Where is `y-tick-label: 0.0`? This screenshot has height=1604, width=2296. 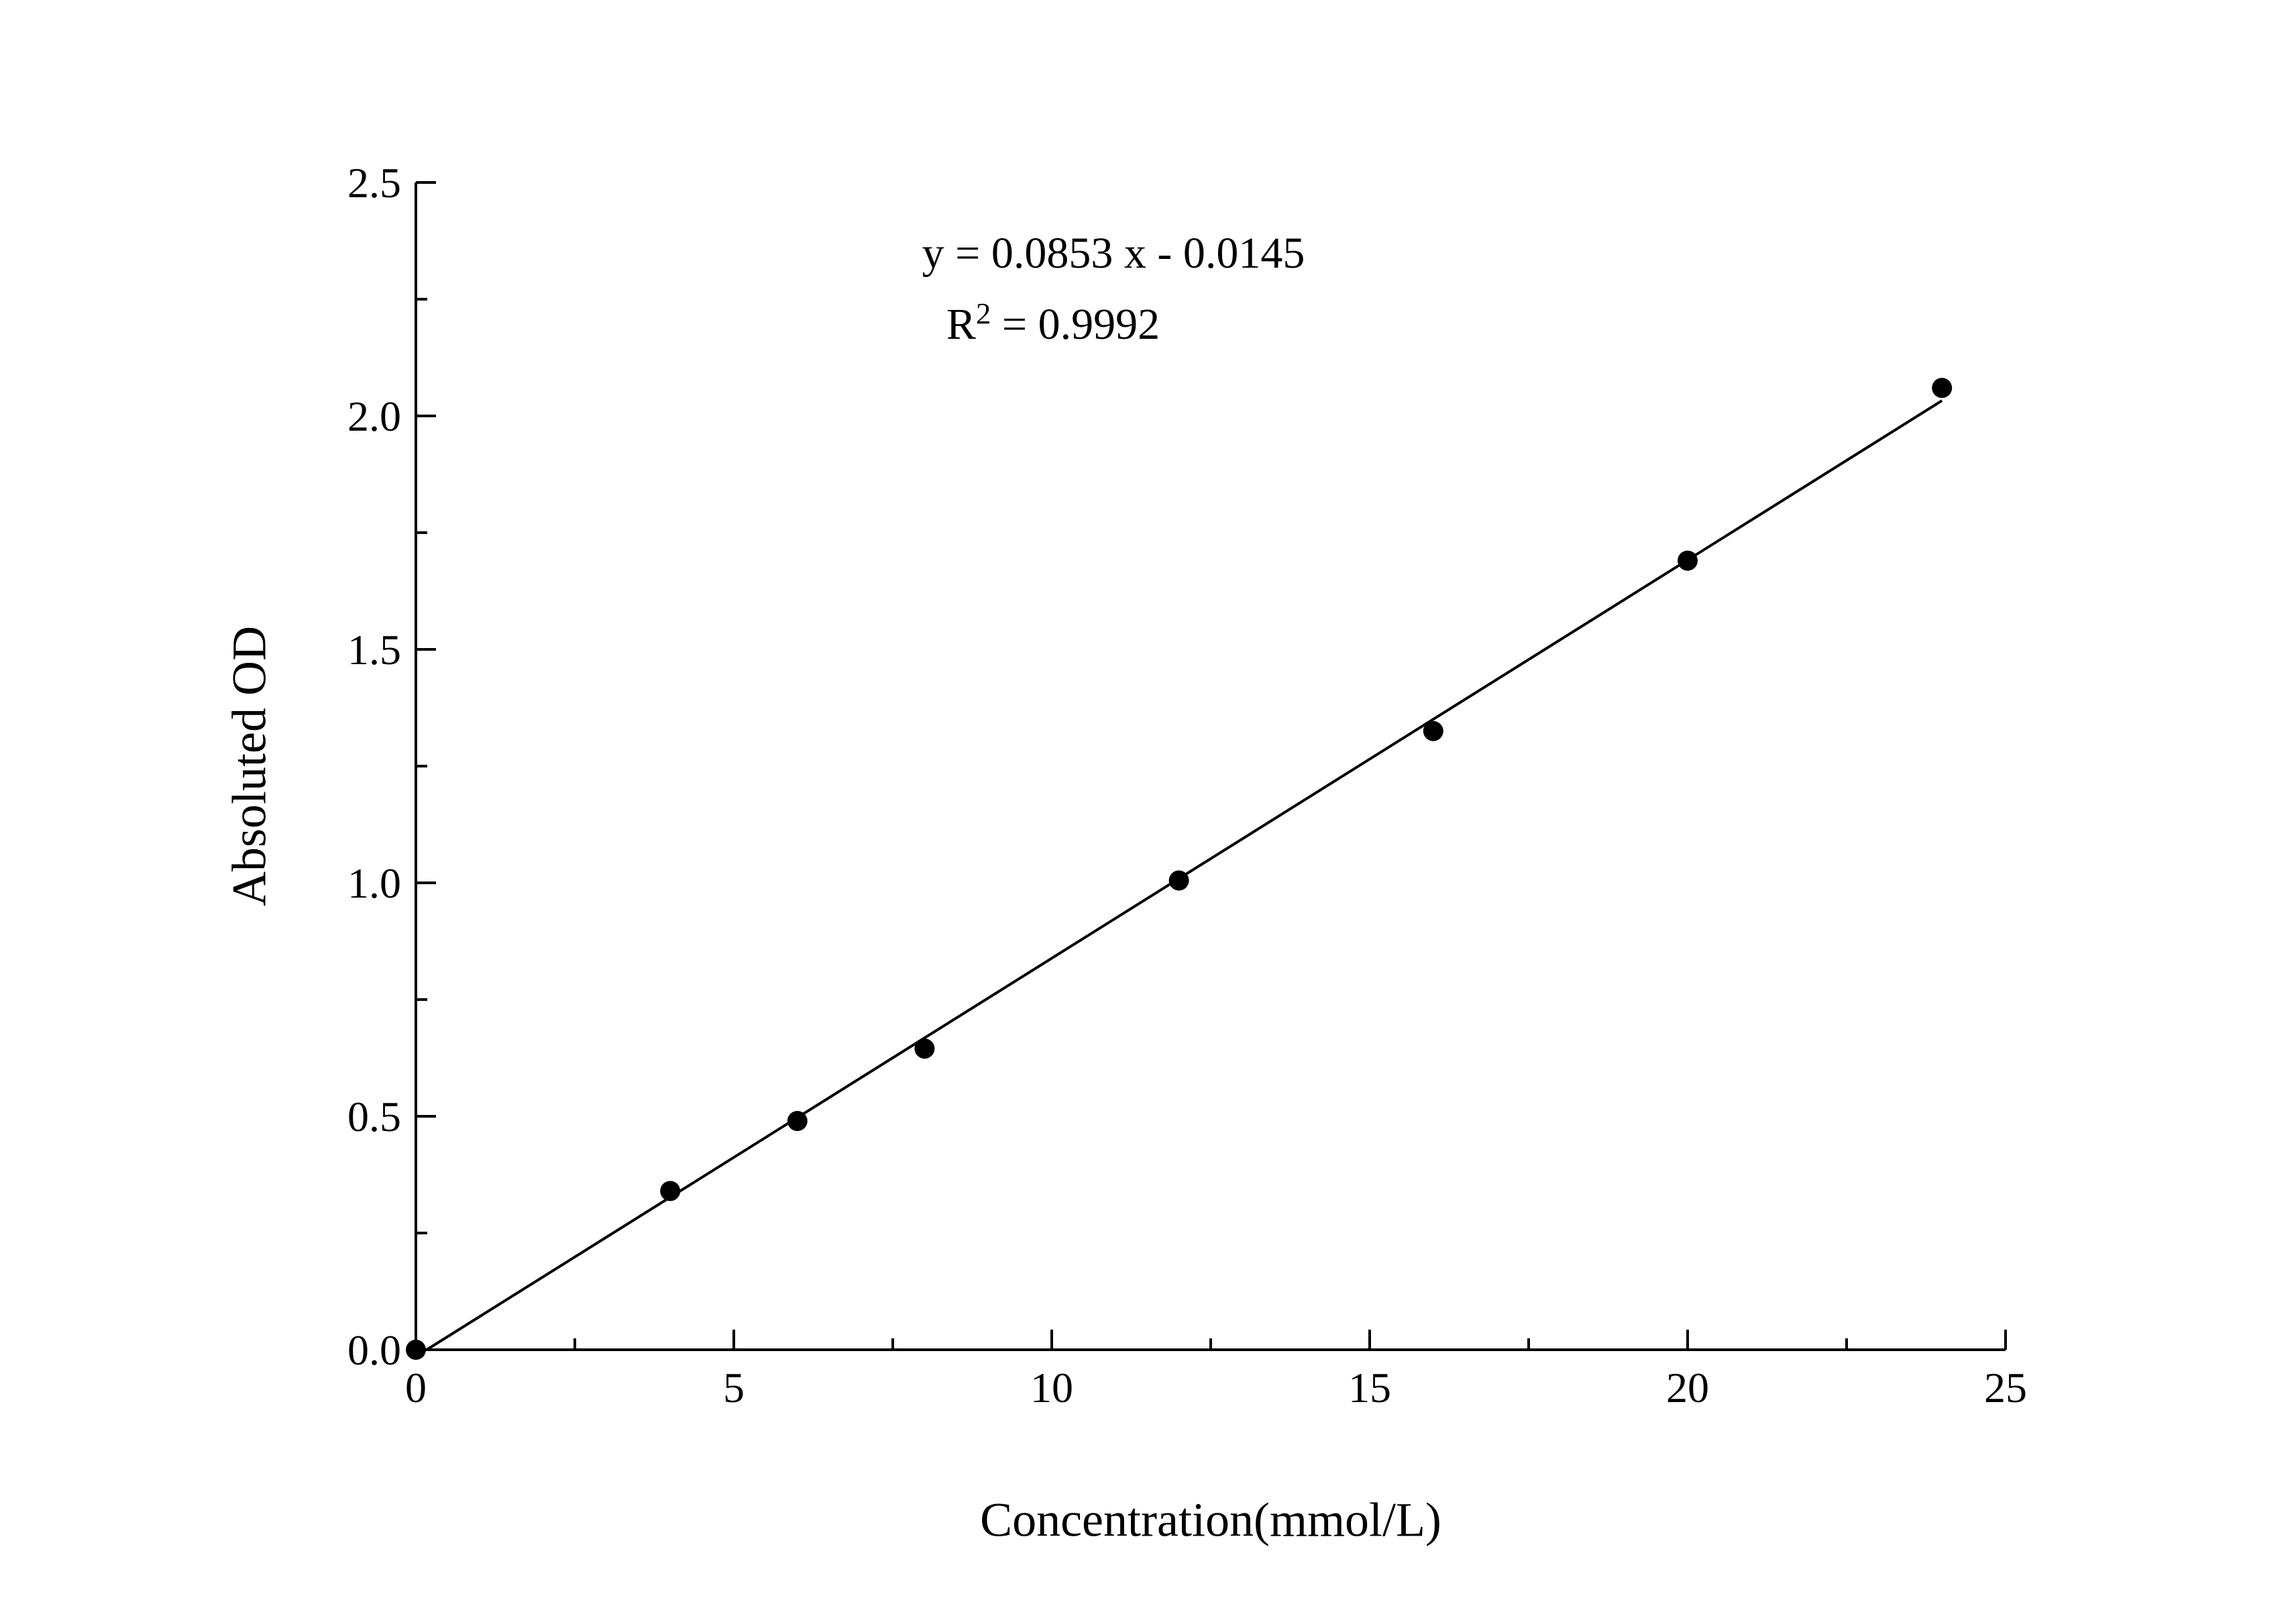
y-tick-label: 0.0 is located at coordinates (374, 1350).